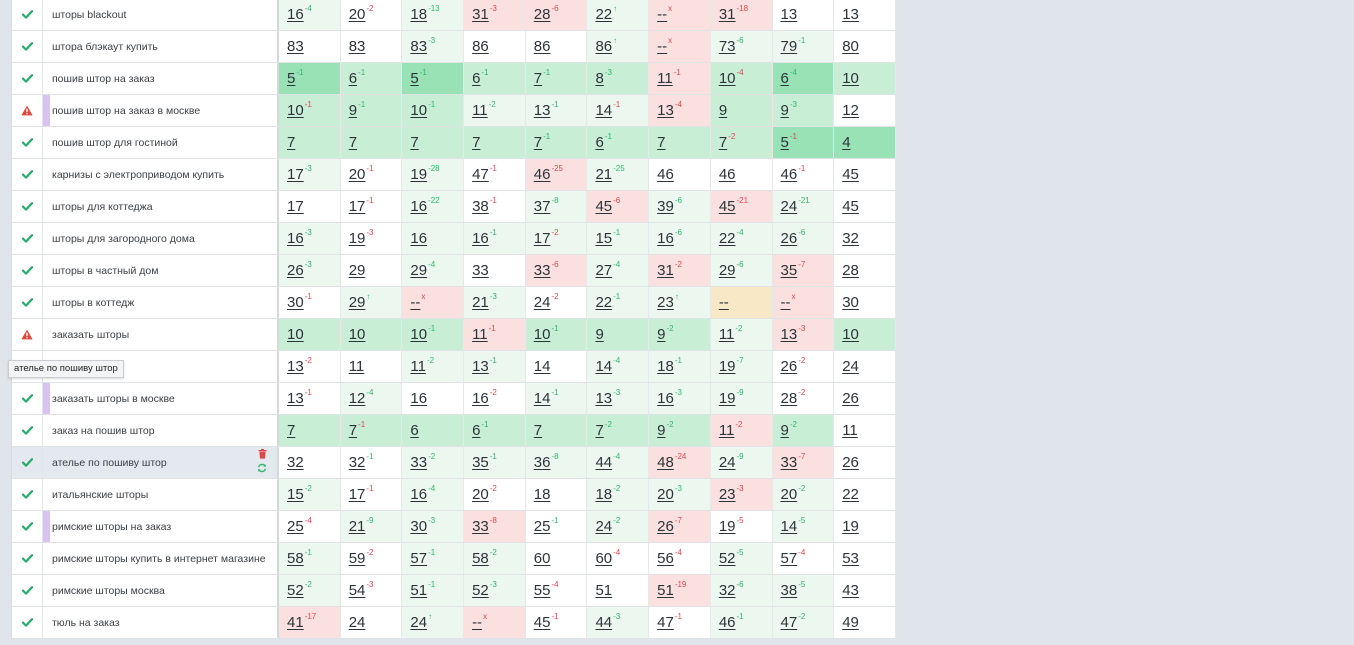 Image resolution: width=1354 pixels, height=645 pixels. Describe the element at coordinates (850, 110) in the screenshot. I see `position-value: 12` at that location.